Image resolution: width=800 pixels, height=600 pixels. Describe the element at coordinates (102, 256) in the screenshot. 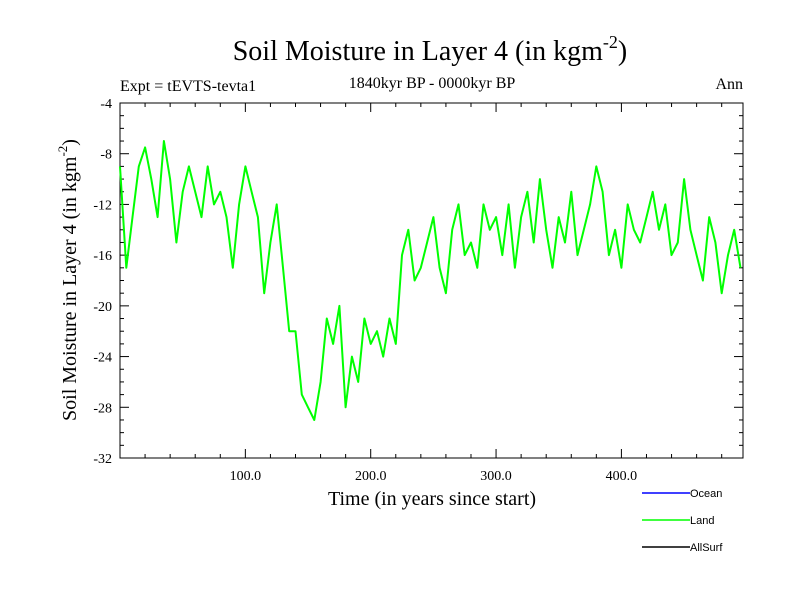

I see `y-tick-label: -16` at that location.